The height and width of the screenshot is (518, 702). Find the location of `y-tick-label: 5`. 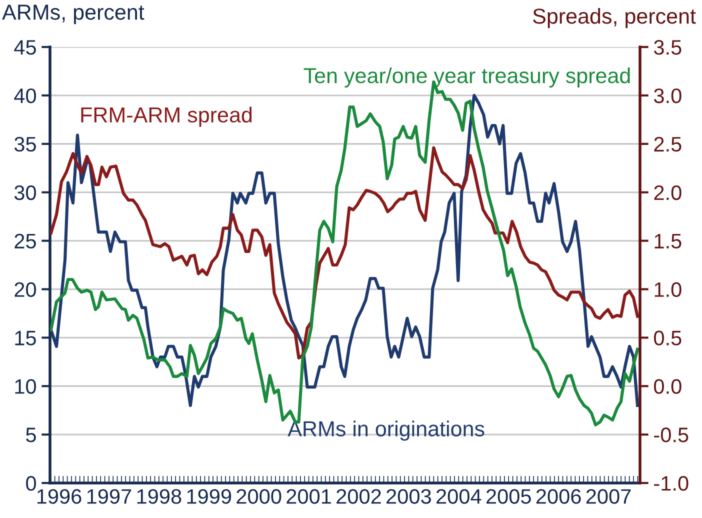

y-tick-label: 5 is located at coordinates (31, 435).